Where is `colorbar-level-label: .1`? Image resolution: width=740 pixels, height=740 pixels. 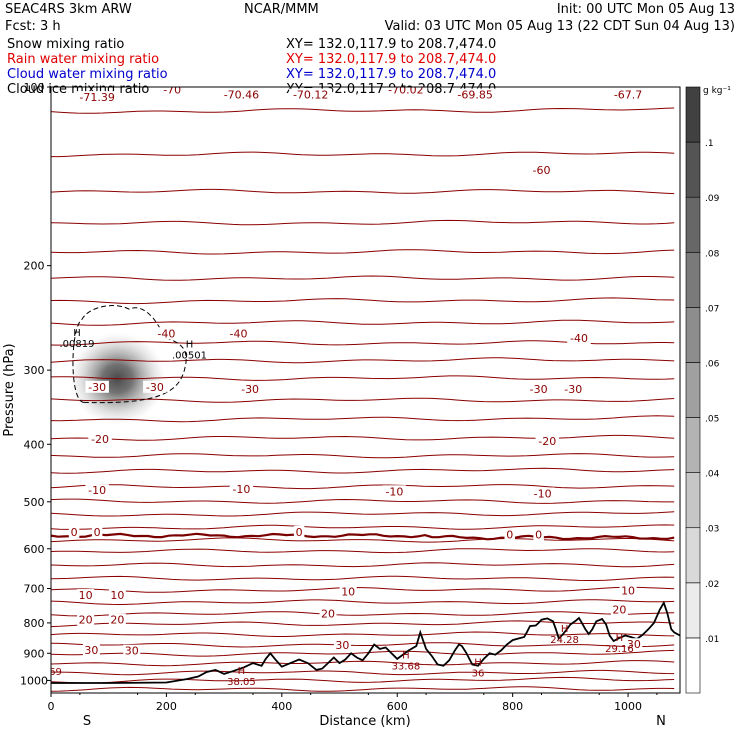
colorbar-level-label: .1 is located at coordinates (709, 144).